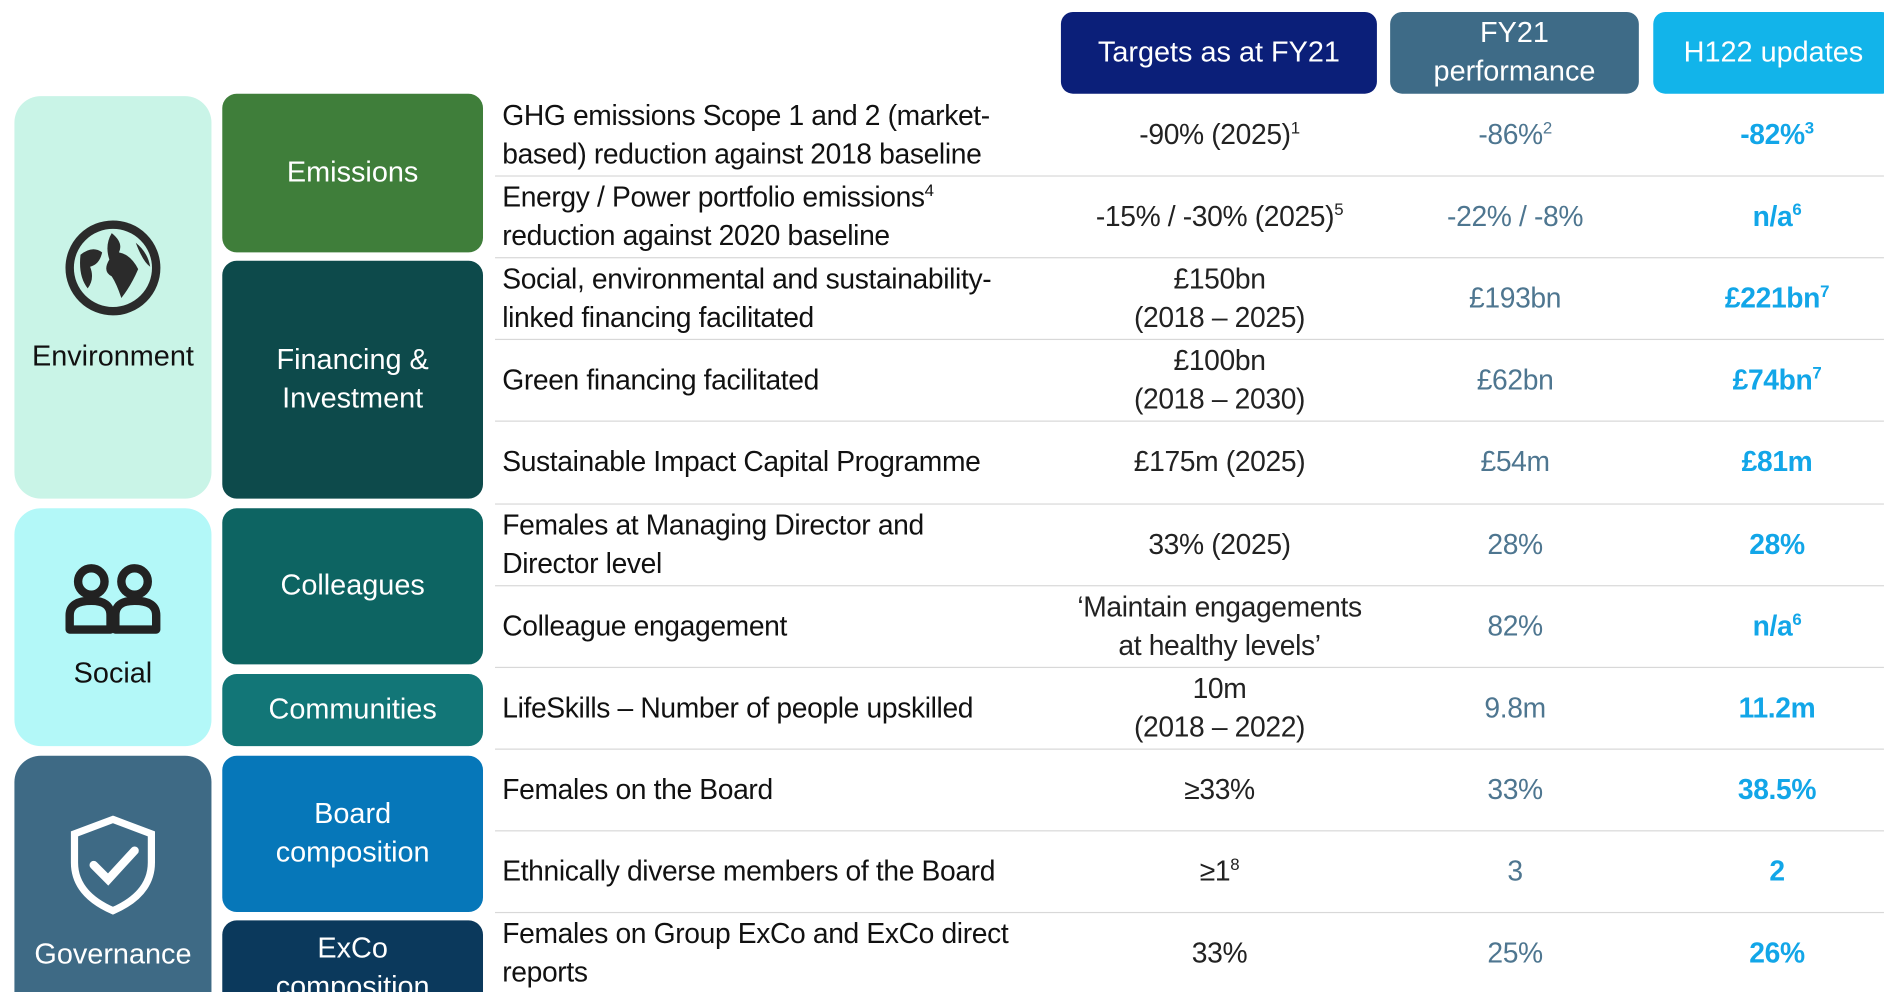 The height and width of the screenshot is (992, 1884). I want to click on cell-target: 33%, so click(1219, 952).